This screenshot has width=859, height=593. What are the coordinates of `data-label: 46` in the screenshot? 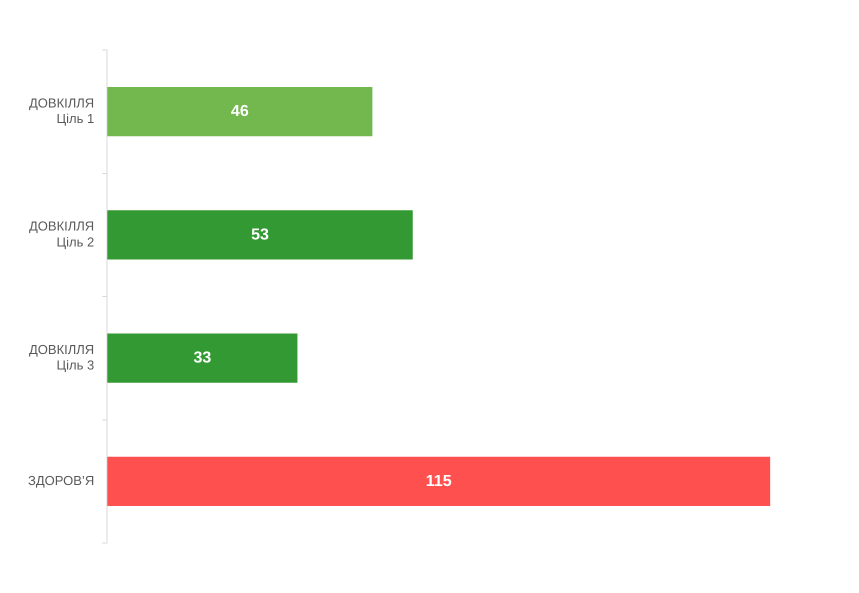 It's located at (239, 111).